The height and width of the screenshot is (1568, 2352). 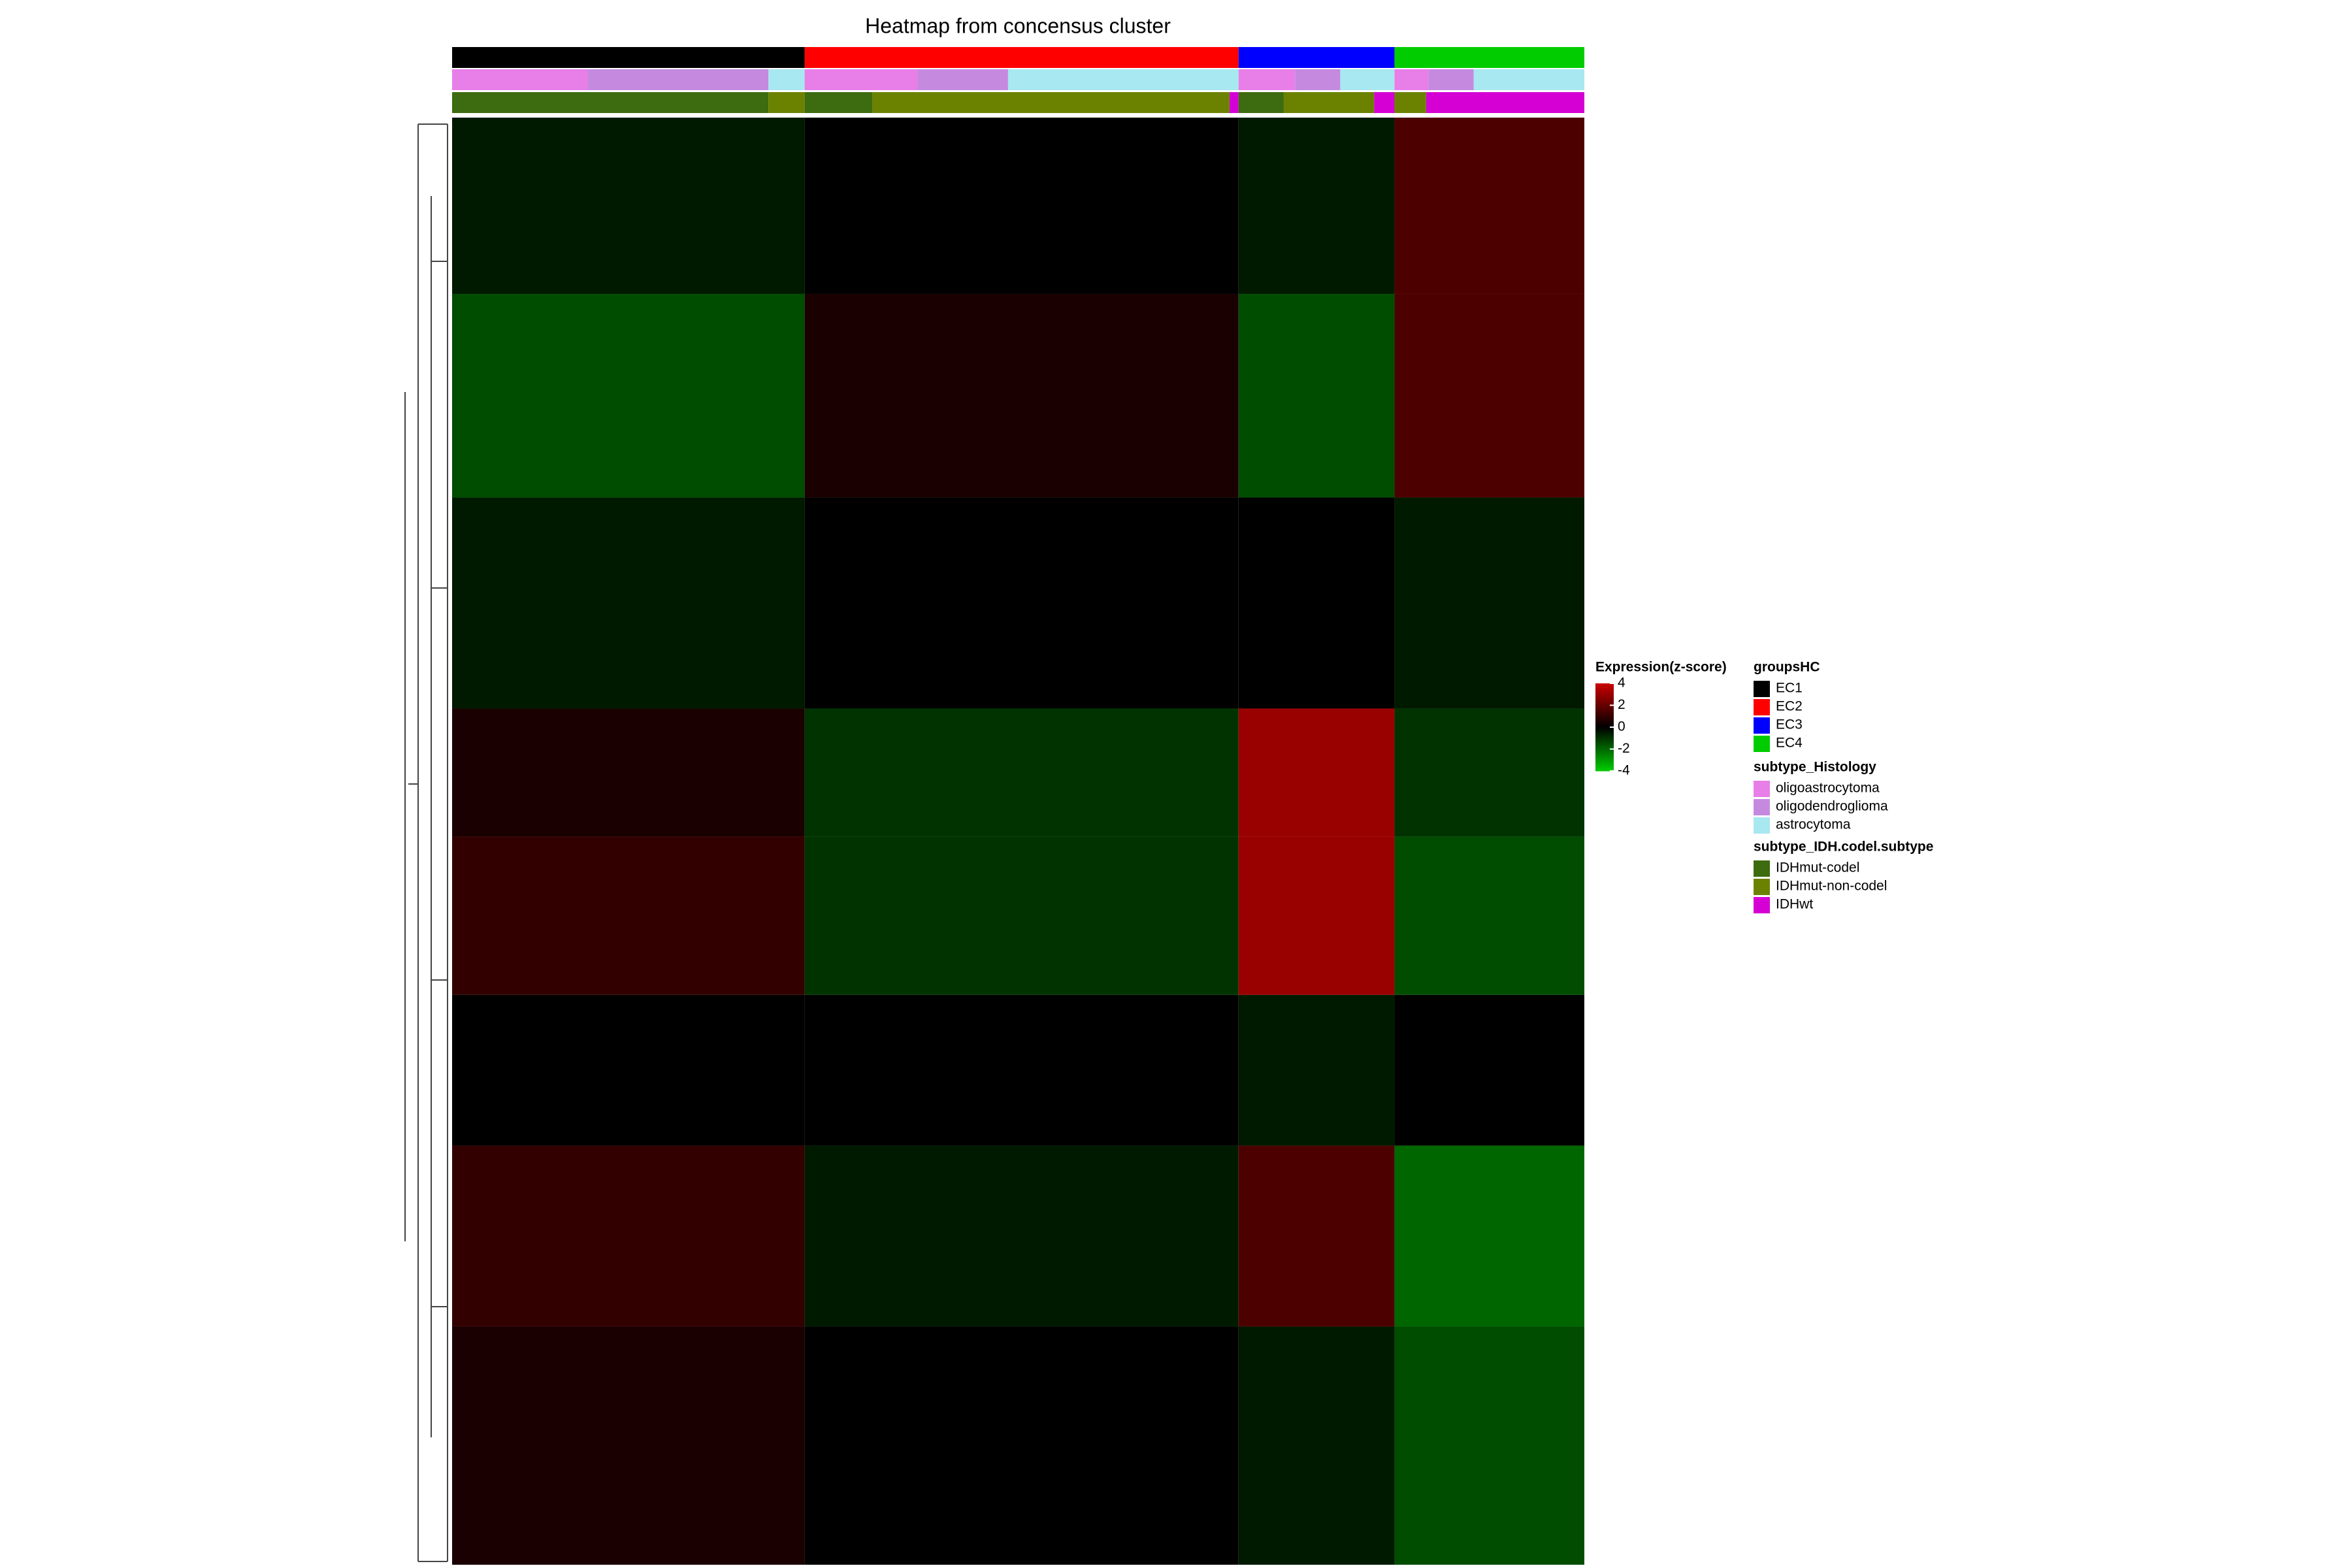 I want to click on legend-label: astrocytoma, so click(x=1813, y=824).